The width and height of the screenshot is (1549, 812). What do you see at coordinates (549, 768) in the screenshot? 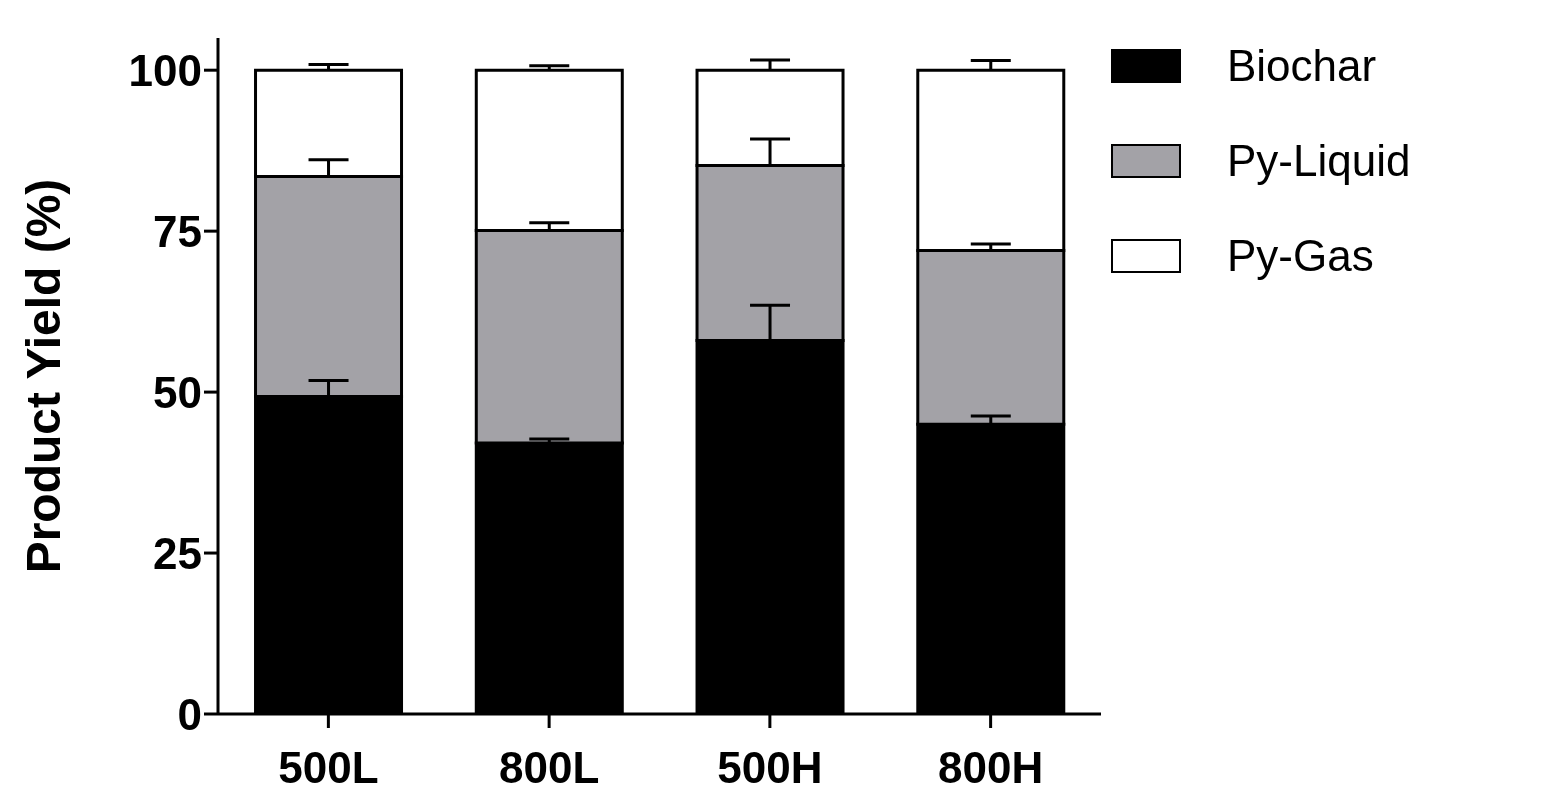
I see `x-tick-label: 800L` at bounding box center [549, 768].